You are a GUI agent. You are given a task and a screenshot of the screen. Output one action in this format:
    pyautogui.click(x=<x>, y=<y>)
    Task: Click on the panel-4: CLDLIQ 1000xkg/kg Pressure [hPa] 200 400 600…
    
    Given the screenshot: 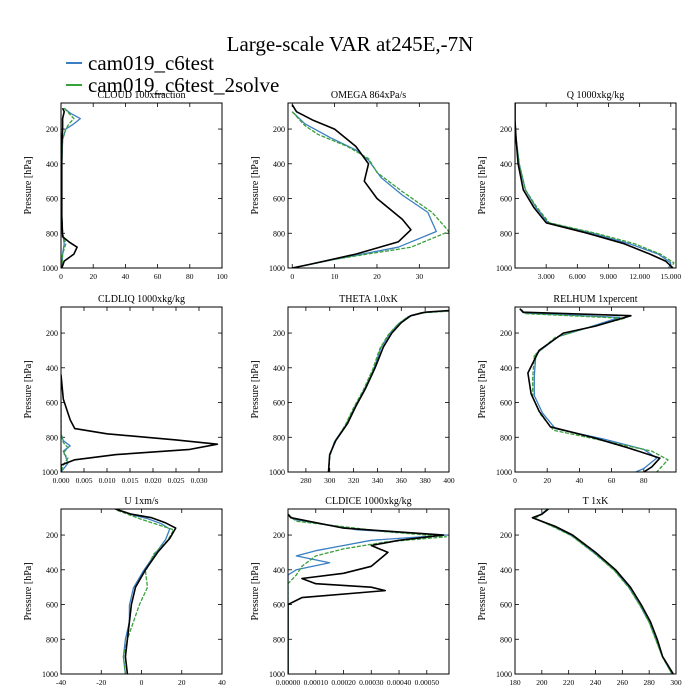 What is the action you would take?
    pyautogui.click(x=123, y=389)
    